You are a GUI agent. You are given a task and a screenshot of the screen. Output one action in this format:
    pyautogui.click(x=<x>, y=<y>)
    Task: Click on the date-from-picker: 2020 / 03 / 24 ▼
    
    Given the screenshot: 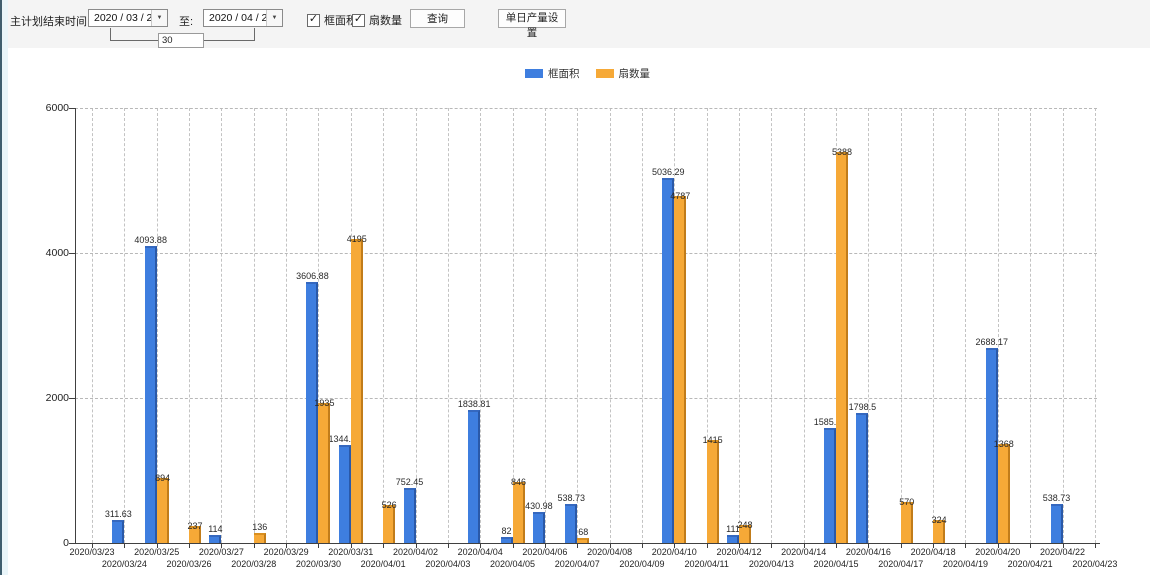 What is the action you would take?
    pyautogui.click(x=128, y=18)
    